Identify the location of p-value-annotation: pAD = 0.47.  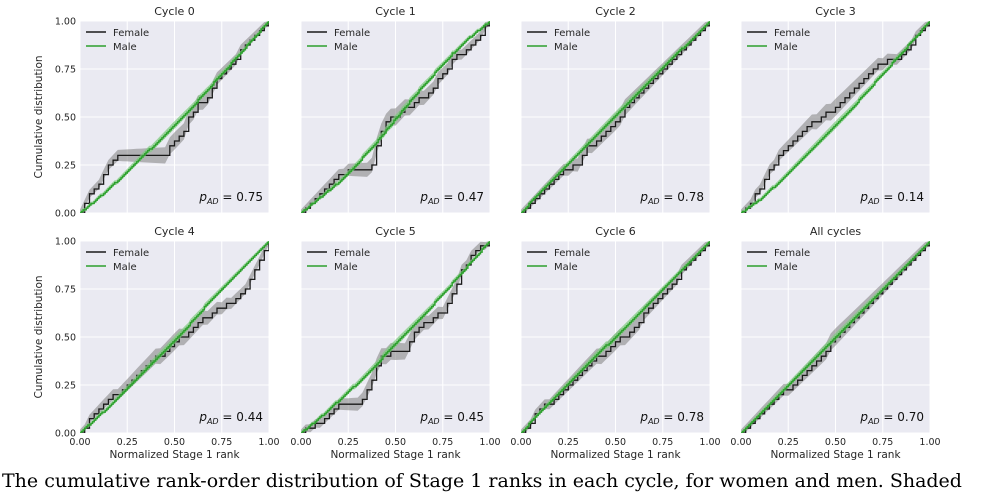
(451, 198).